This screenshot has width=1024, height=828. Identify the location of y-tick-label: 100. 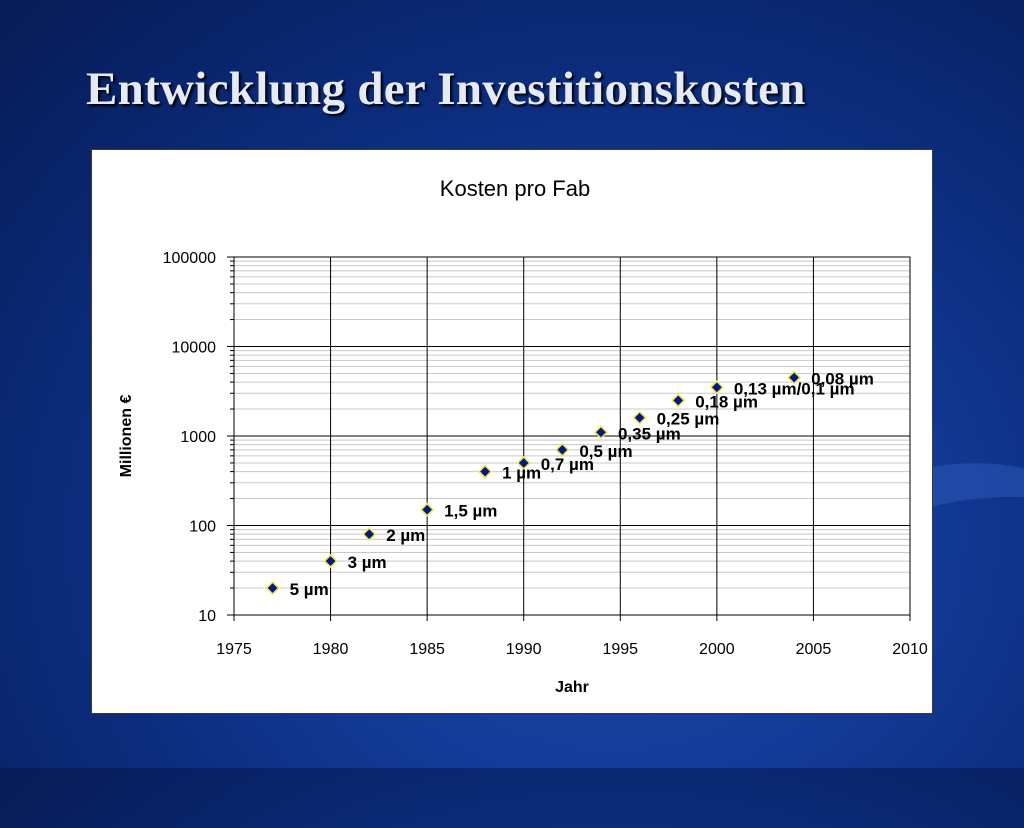
(202, 527).